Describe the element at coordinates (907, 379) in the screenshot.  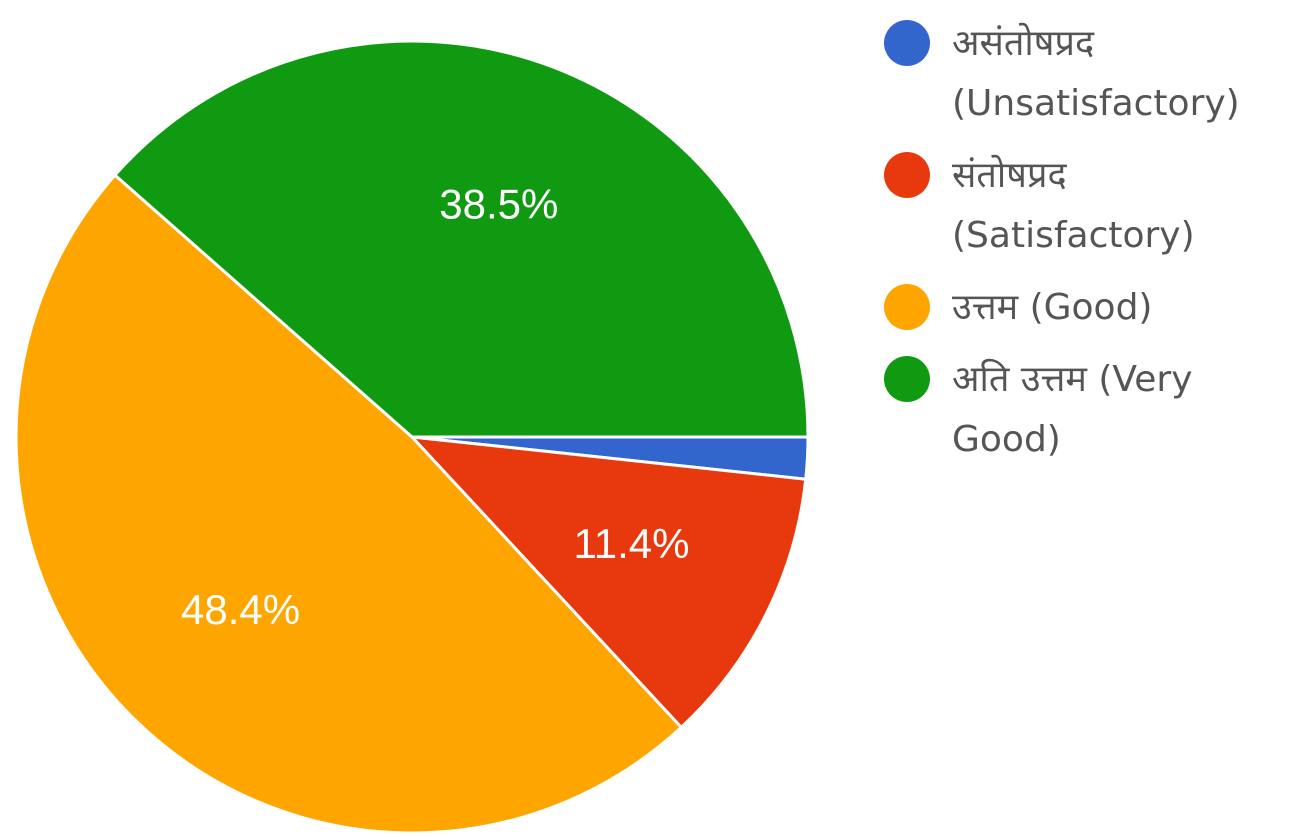
I see `legend-swatch-very-good` at that location.